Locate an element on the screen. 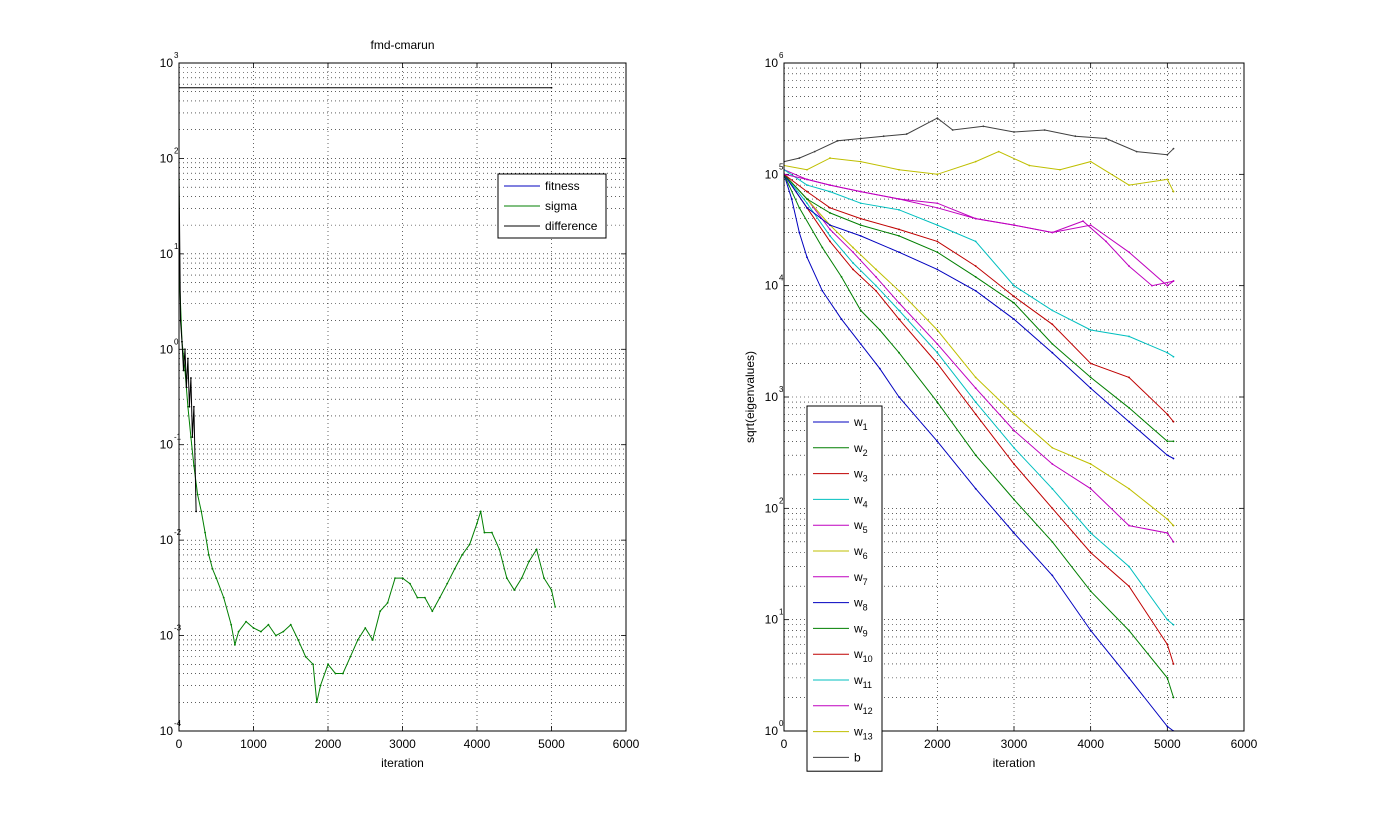 The height and width of the screenshot is (821, 1375). y-tick-exponent: 2 is located at coordinates (176, 150).